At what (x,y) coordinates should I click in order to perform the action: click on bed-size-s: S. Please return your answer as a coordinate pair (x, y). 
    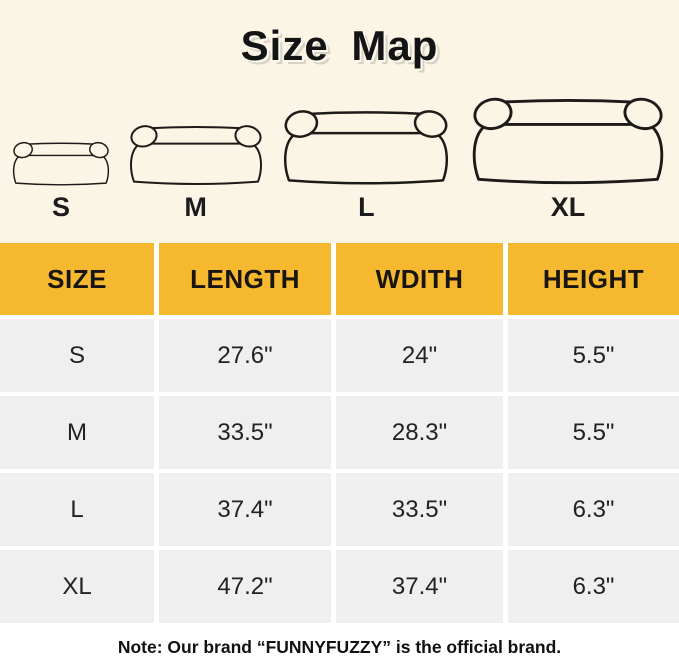
    Looking at the image, I should click on (61, 178).